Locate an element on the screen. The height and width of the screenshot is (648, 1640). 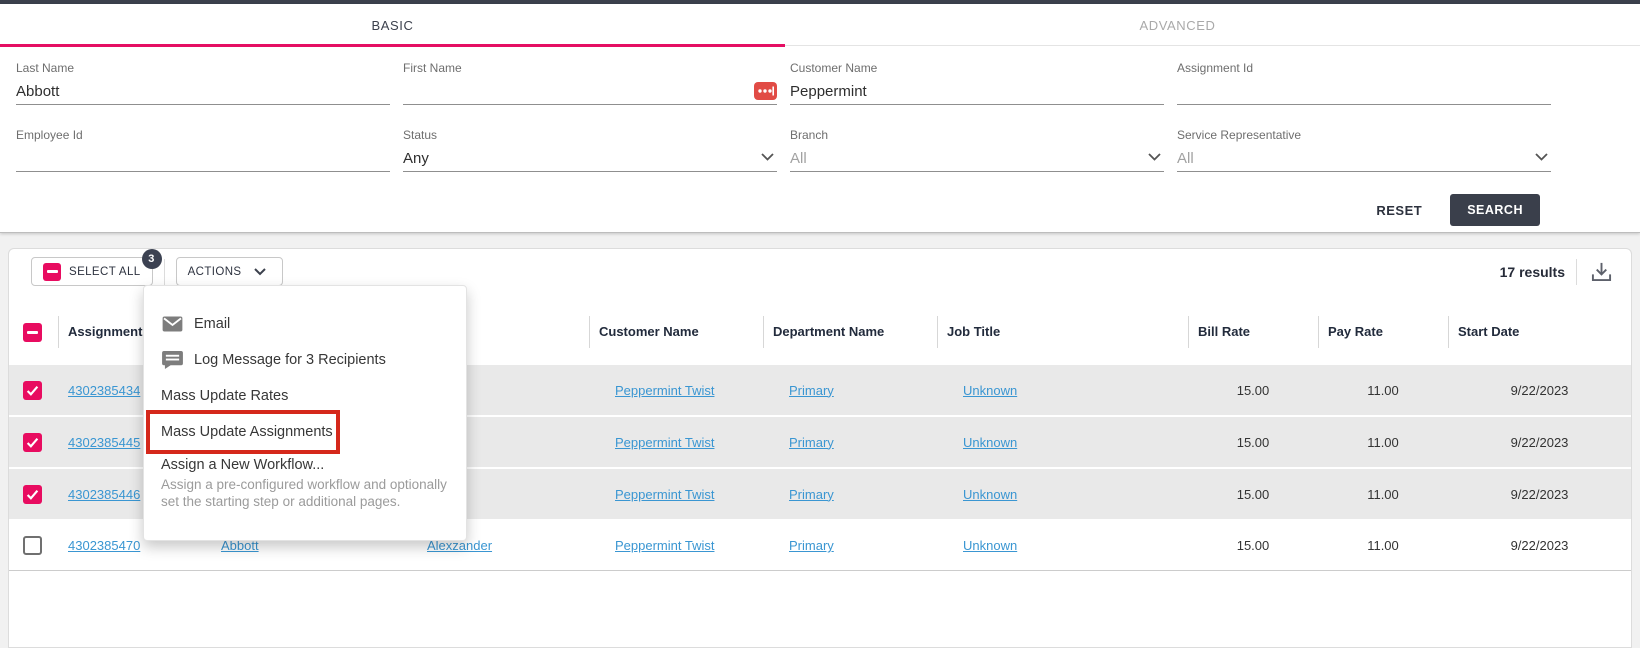
col-header-bill-rate: Bill Rate is located at coordinates (1253, 332).